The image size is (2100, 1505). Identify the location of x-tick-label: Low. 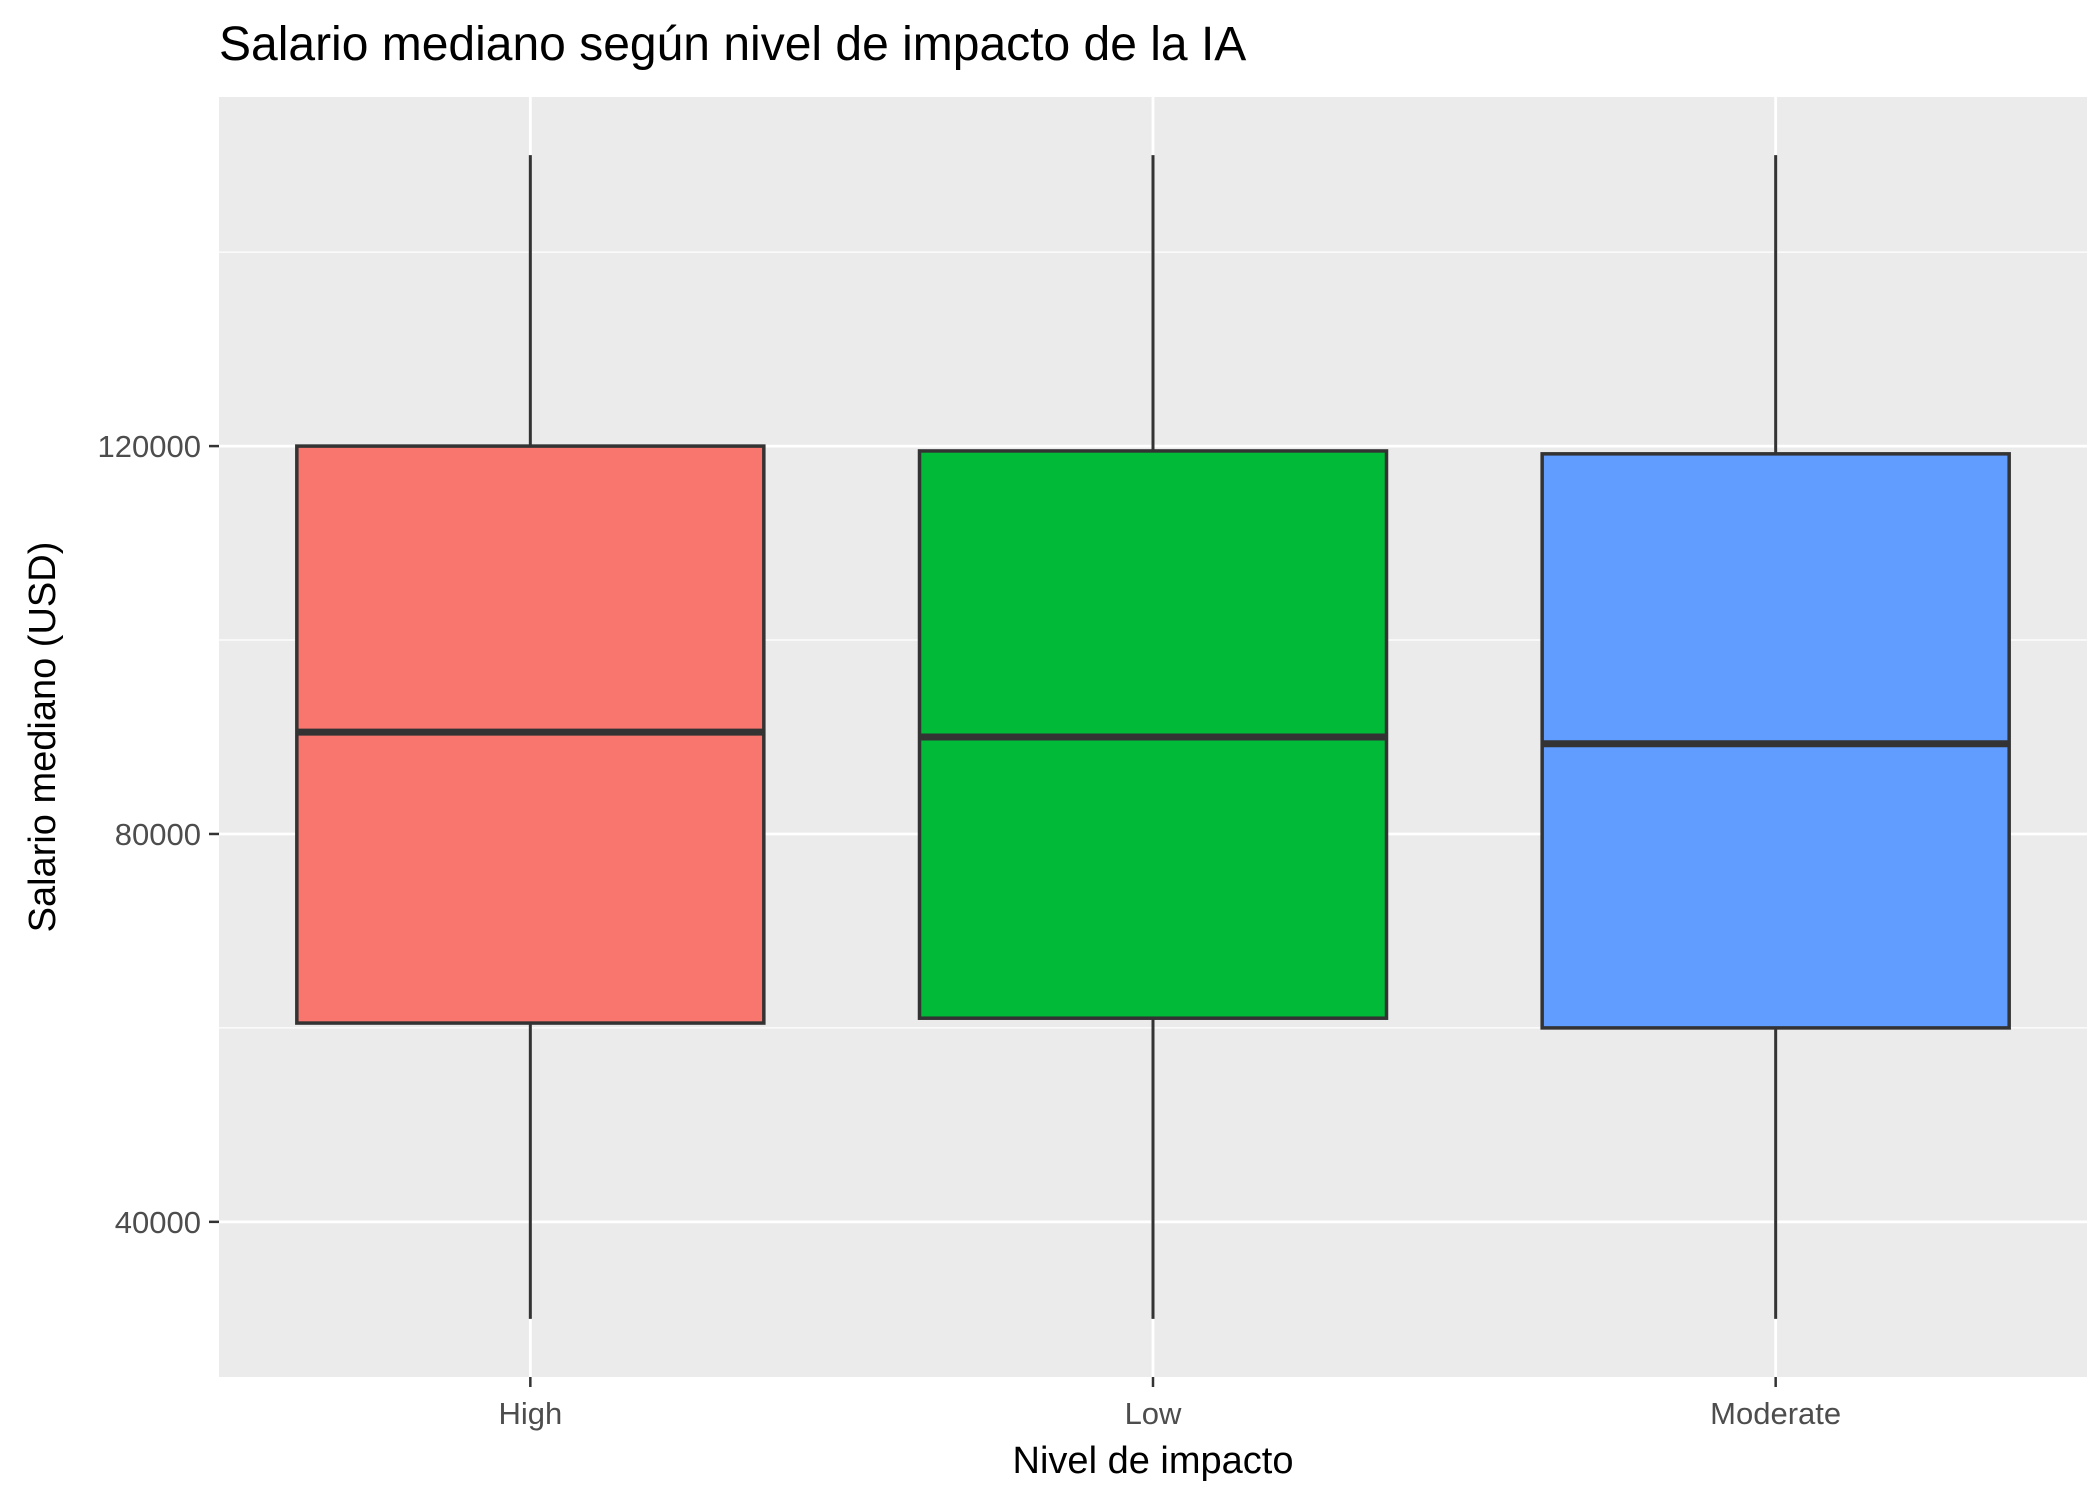
(1153, 1413).